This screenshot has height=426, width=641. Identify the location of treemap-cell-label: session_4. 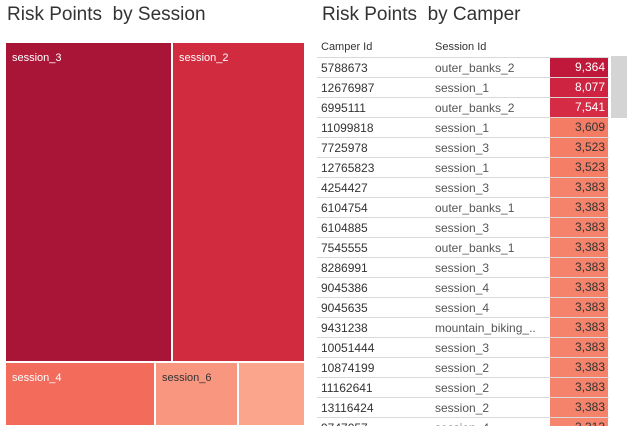
(37, 378).